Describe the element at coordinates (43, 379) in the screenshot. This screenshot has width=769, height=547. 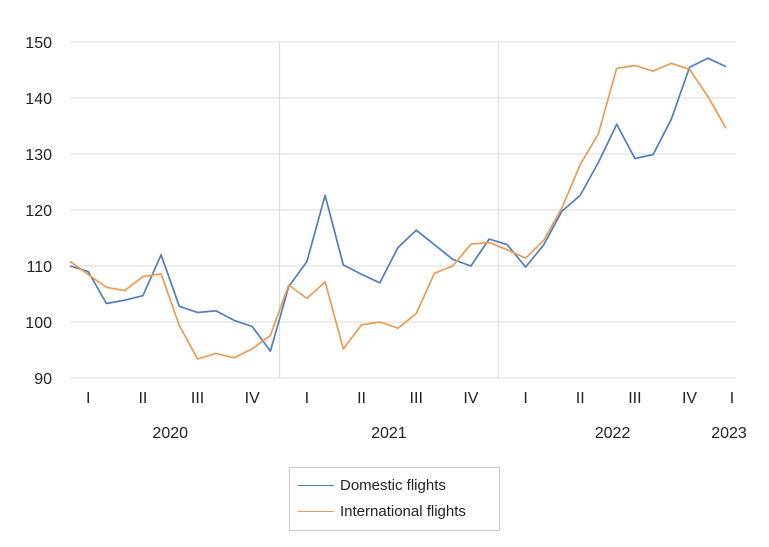
I see `y-tick-label: 90` at that location.